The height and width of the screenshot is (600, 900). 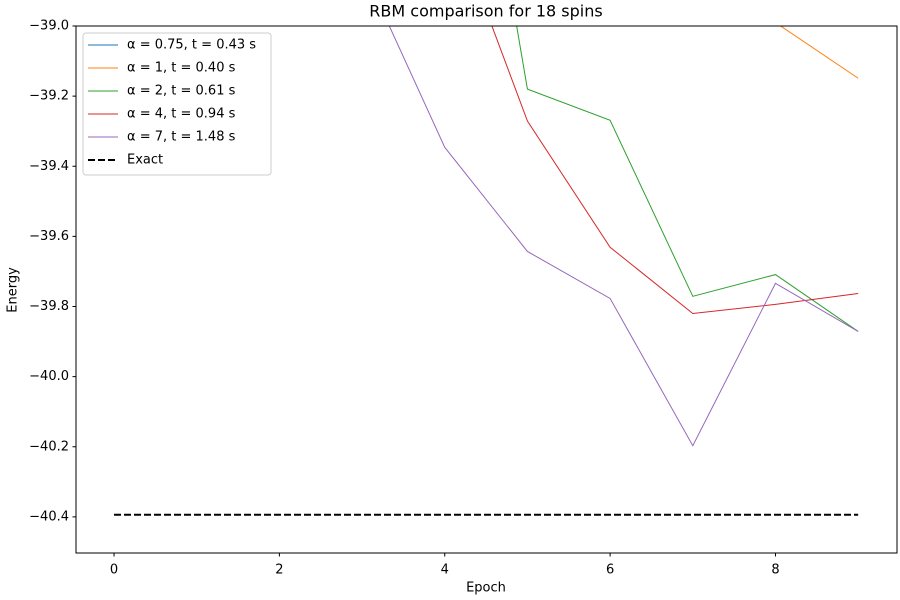 I want to click on y-axis-label: Energy, so click(x=13, y=290).